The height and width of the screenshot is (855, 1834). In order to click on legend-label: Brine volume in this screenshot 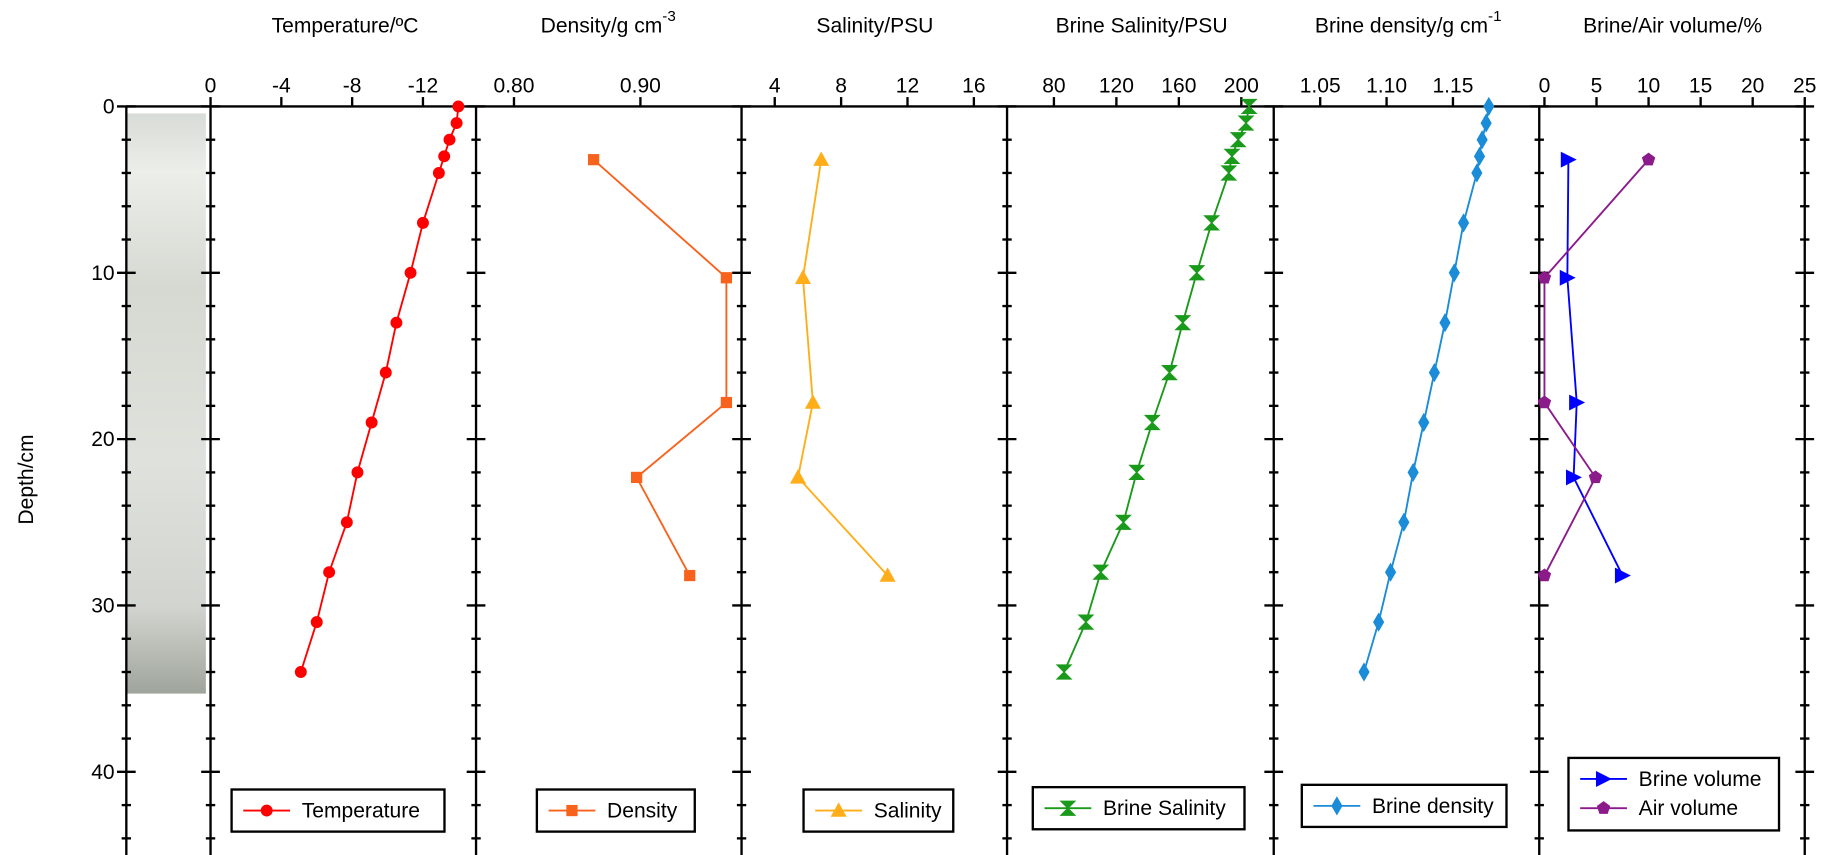, I will do `click(1700, 779)`.